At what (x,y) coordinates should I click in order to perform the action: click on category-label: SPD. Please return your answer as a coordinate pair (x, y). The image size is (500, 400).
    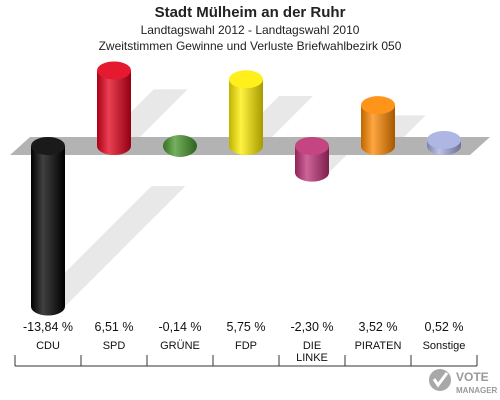
    Looking at the image, I should click on (114, 346).